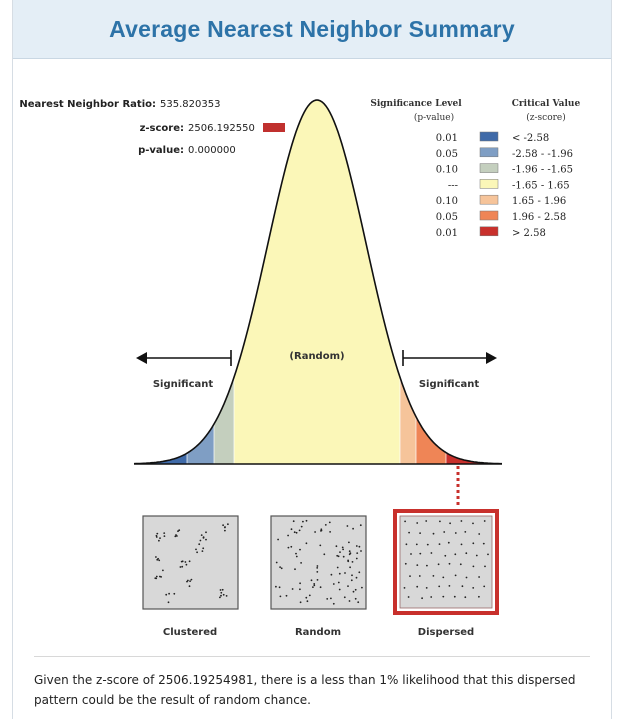  What do you see at coordinates (221, 128) in the screenshot?
I see `z-score-value: 2506.192550` at bounding box center [221, 128].